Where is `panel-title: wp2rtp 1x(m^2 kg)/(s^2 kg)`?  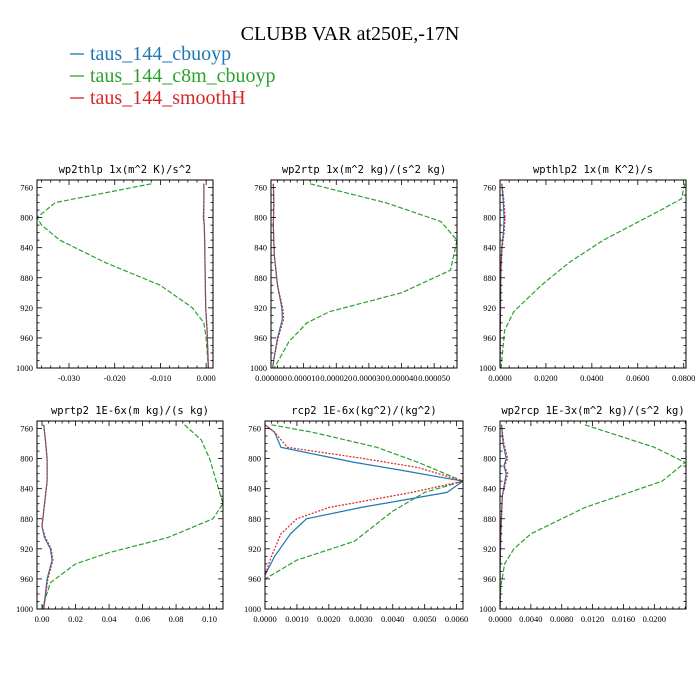 panel-title: wp2rtp 1x(m^2 kg)/(s^2 kg) is located at coordinates (364, 170).